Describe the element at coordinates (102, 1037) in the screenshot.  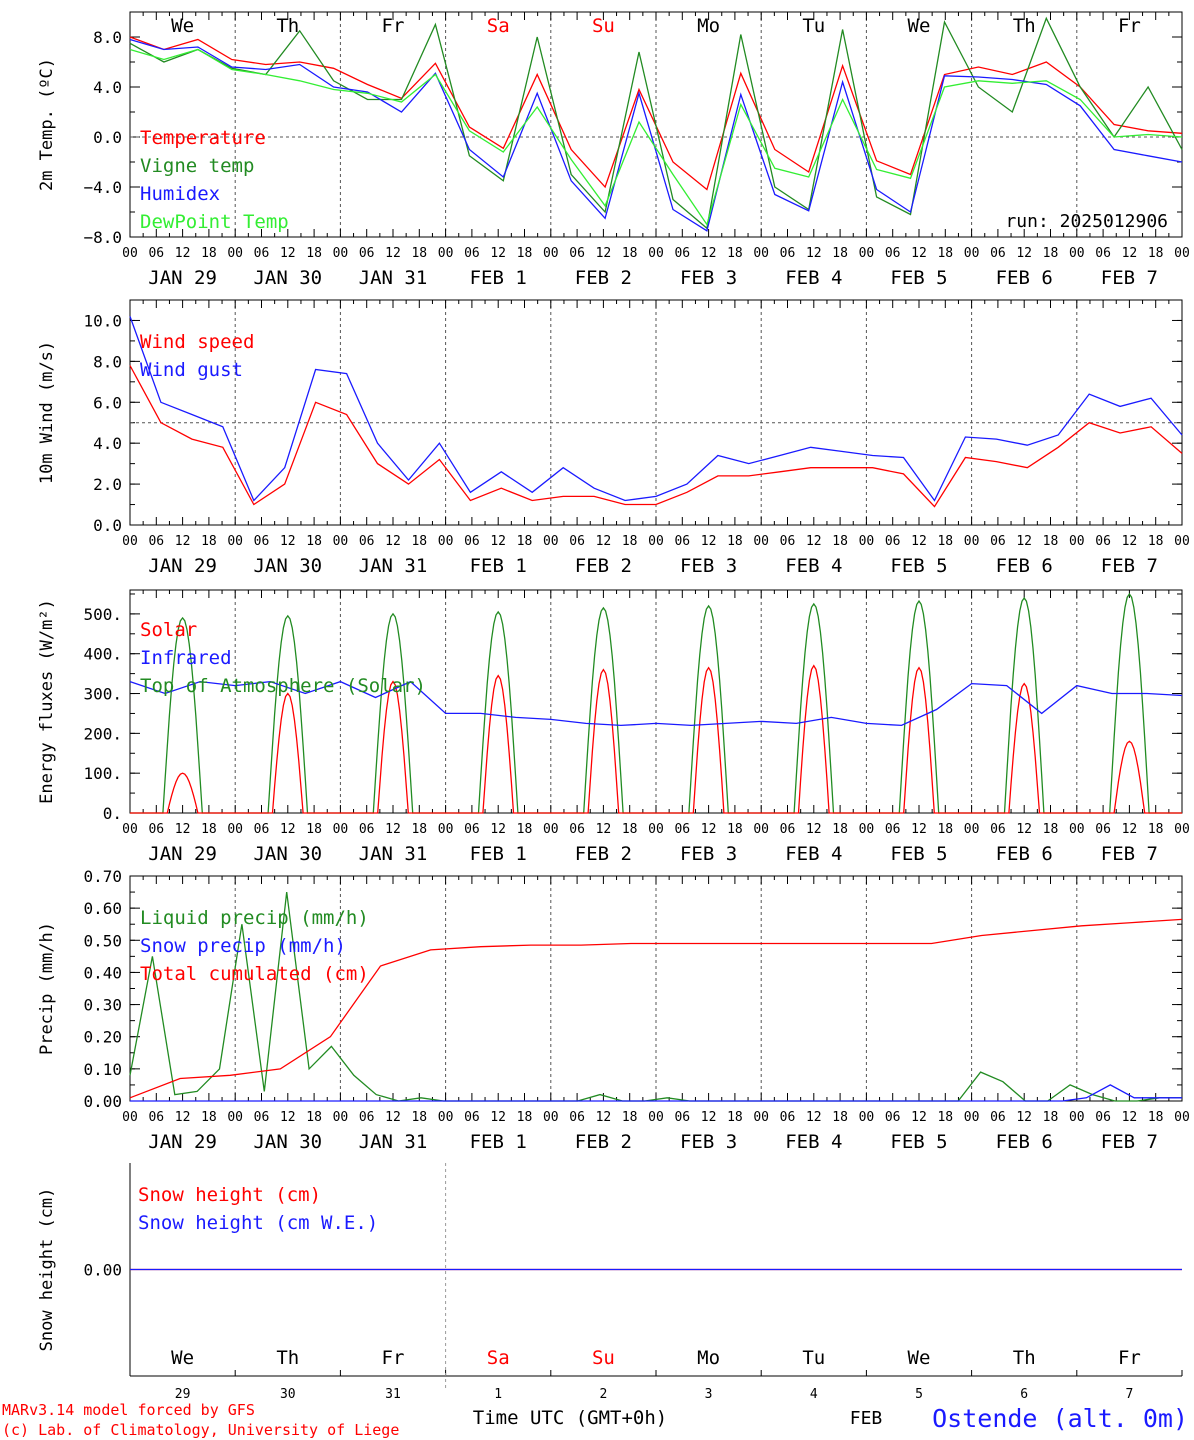
I see `y-tick-label: 0.20` at that location.